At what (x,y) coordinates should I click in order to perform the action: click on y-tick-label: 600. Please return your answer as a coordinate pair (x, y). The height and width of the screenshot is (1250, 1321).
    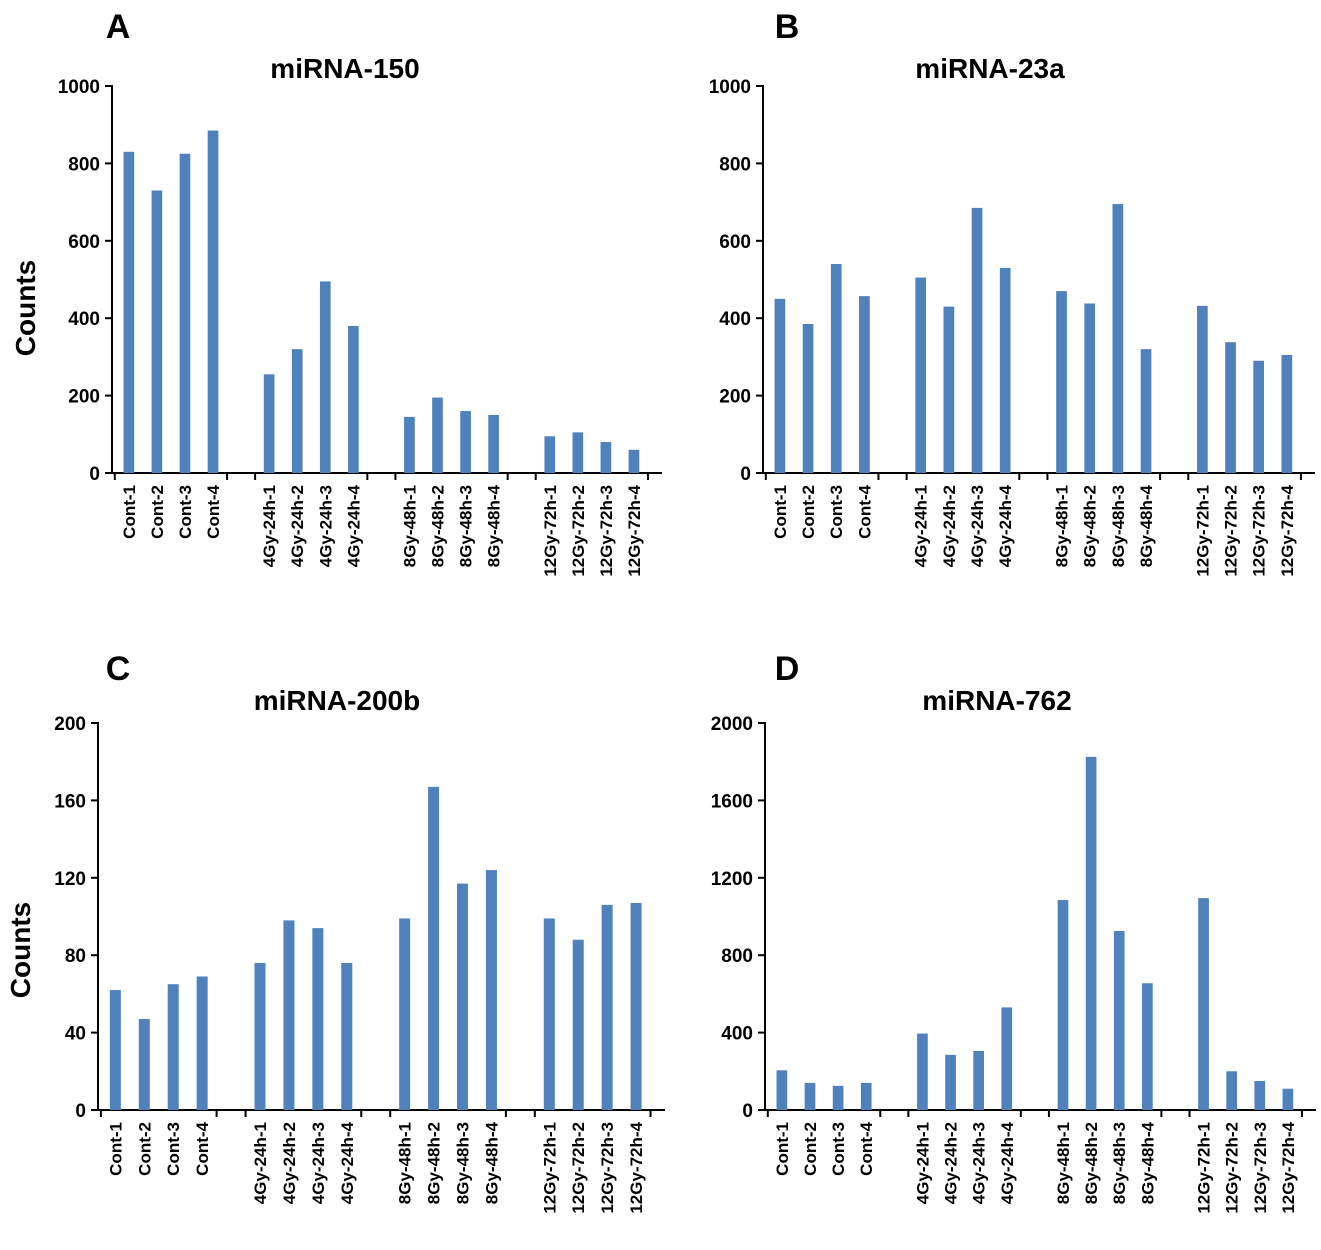
    Looking at the image, I should click on (84, 242).